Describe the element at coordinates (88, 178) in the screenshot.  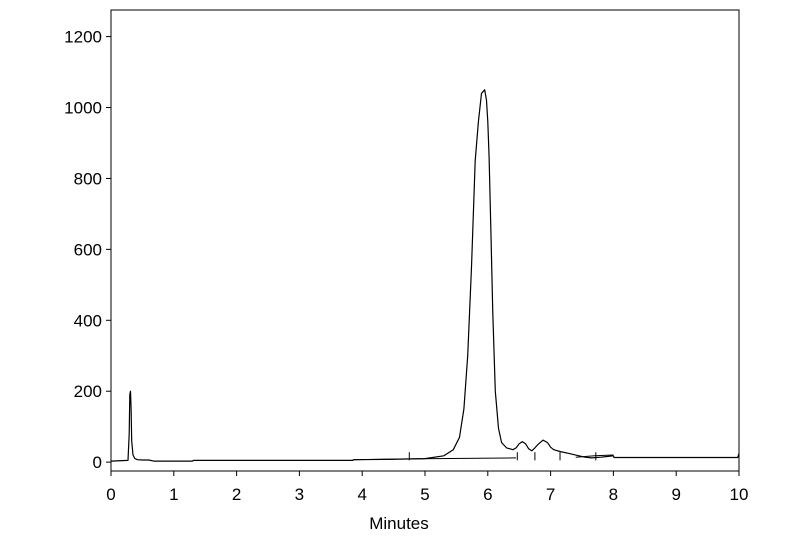
I see `y-tick-label: 800` at that location.